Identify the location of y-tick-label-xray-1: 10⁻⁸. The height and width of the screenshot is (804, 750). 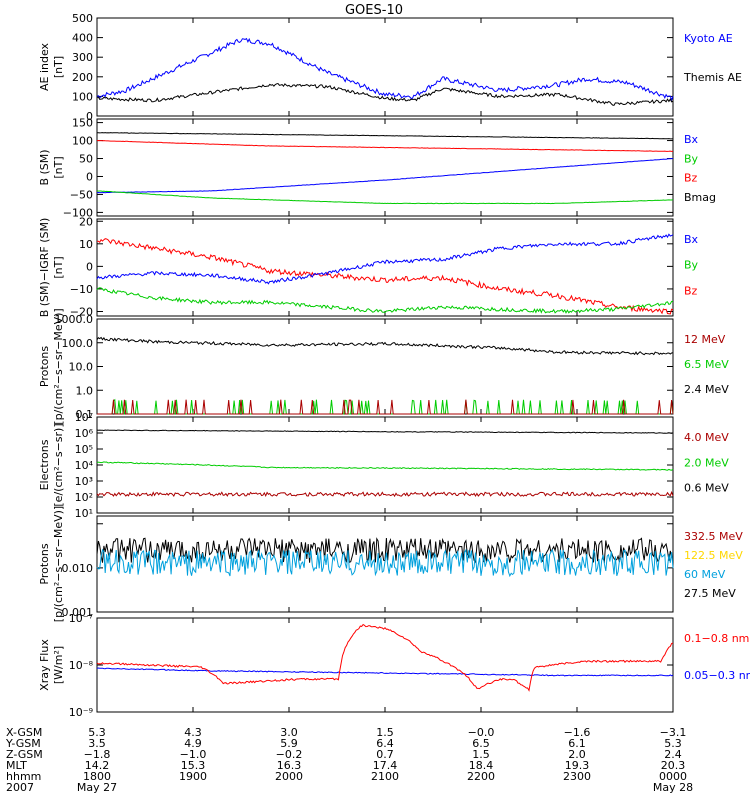
(81, 665).